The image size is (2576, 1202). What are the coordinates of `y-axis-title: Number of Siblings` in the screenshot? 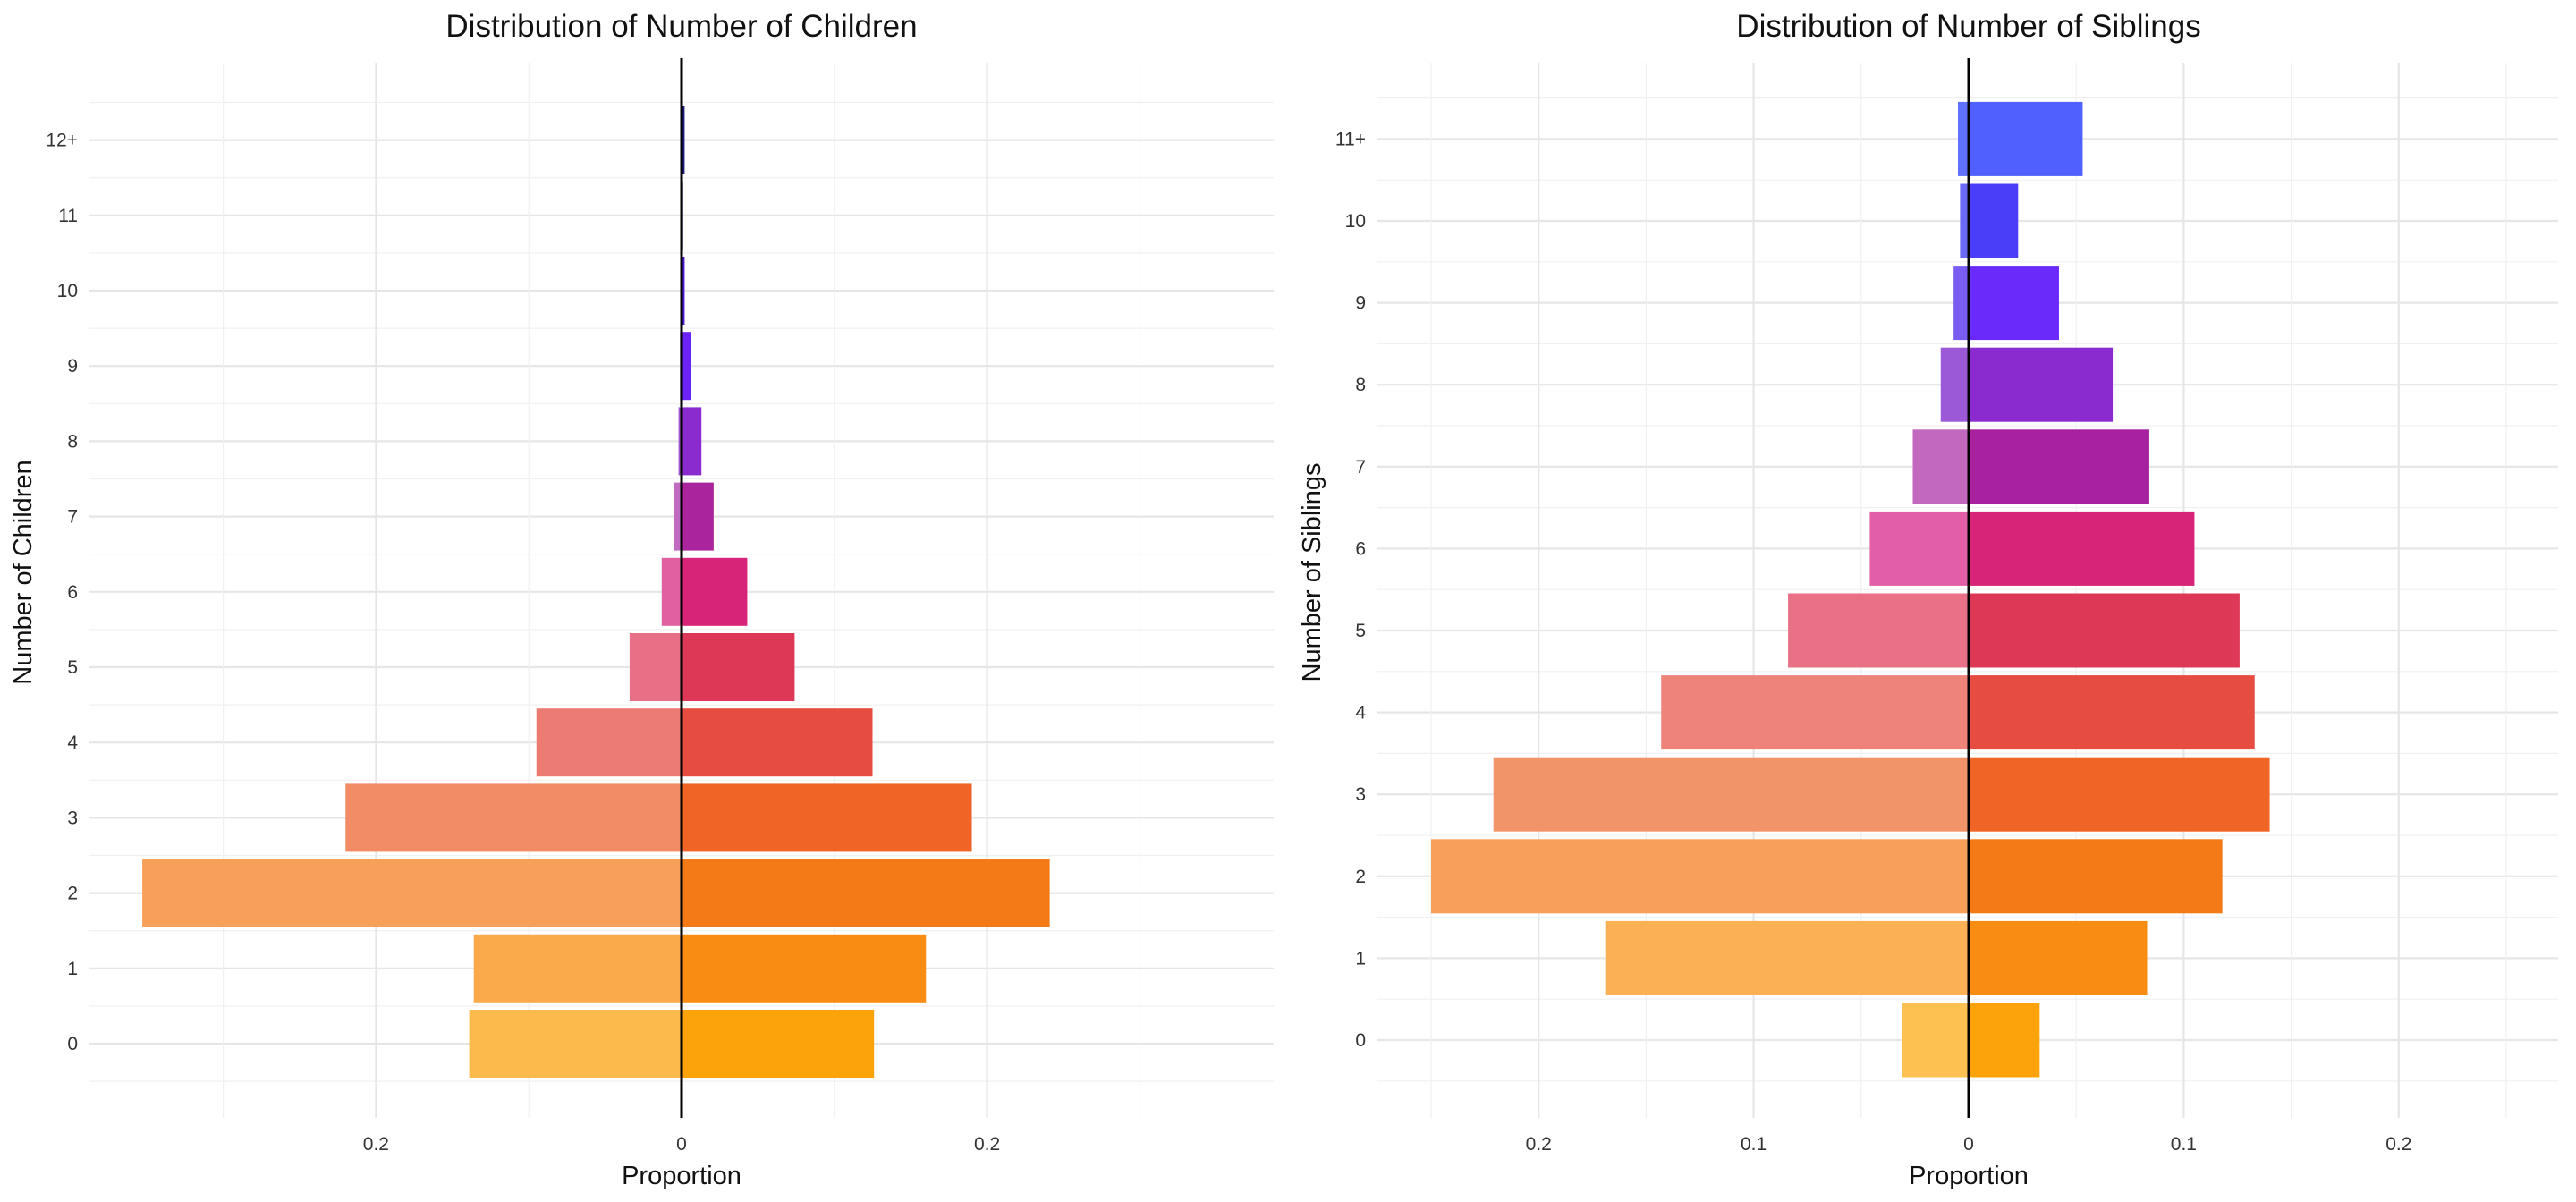 It's located at (1312, 572).